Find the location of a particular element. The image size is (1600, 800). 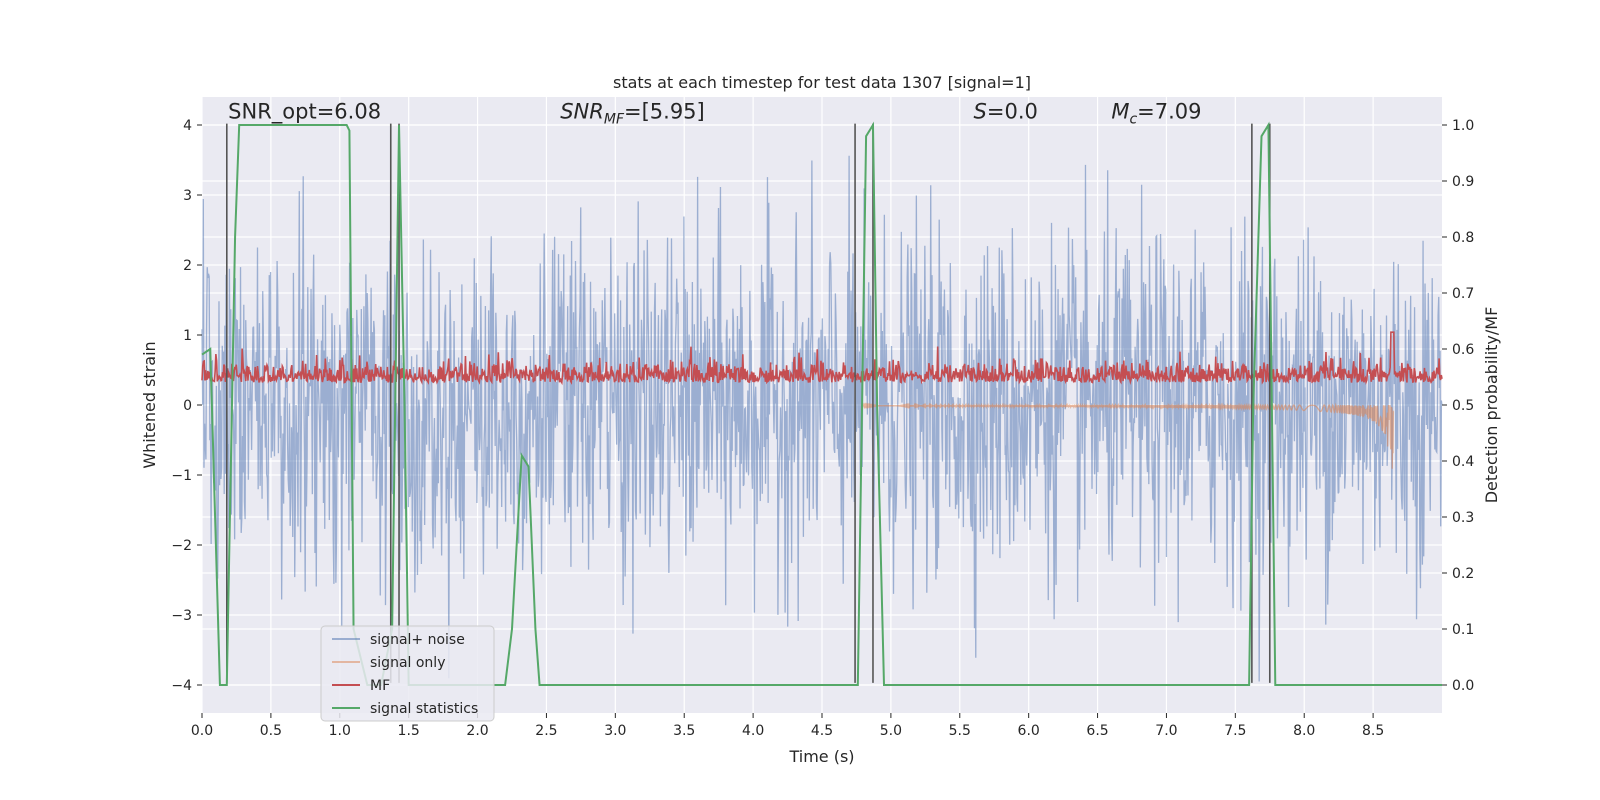

y2-tick-label: 0.1 is located at coordinates (1463, 630).